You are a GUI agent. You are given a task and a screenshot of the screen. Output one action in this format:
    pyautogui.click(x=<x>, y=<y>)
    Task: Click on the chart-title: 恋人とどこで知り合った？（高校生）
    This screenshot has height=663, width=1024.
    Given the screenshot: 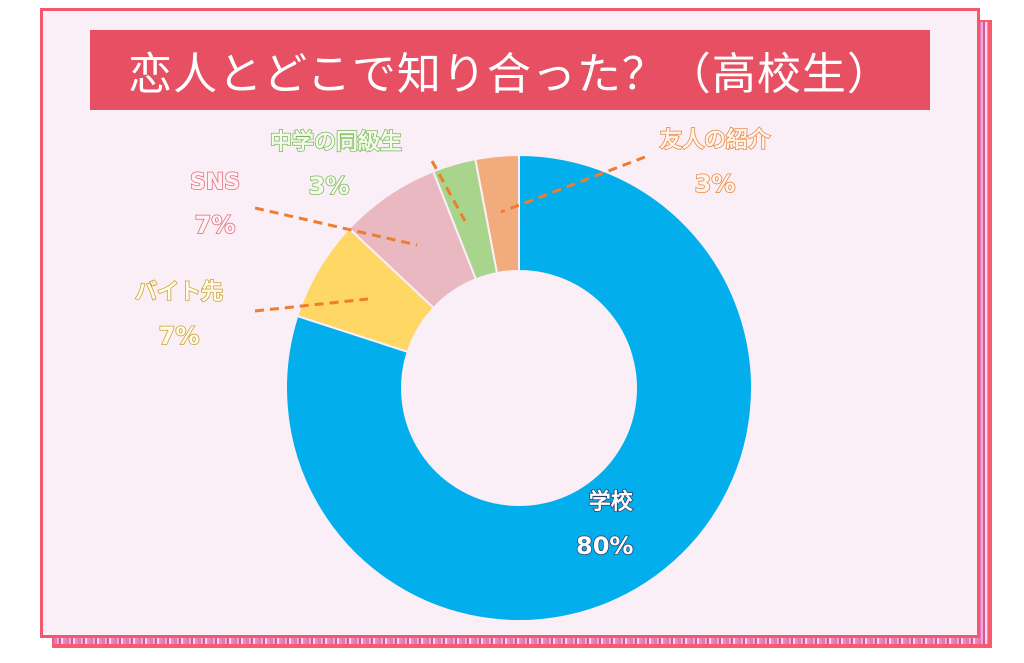 What is the action you would take?
    pyautogui.click(x=510, y=74)
    